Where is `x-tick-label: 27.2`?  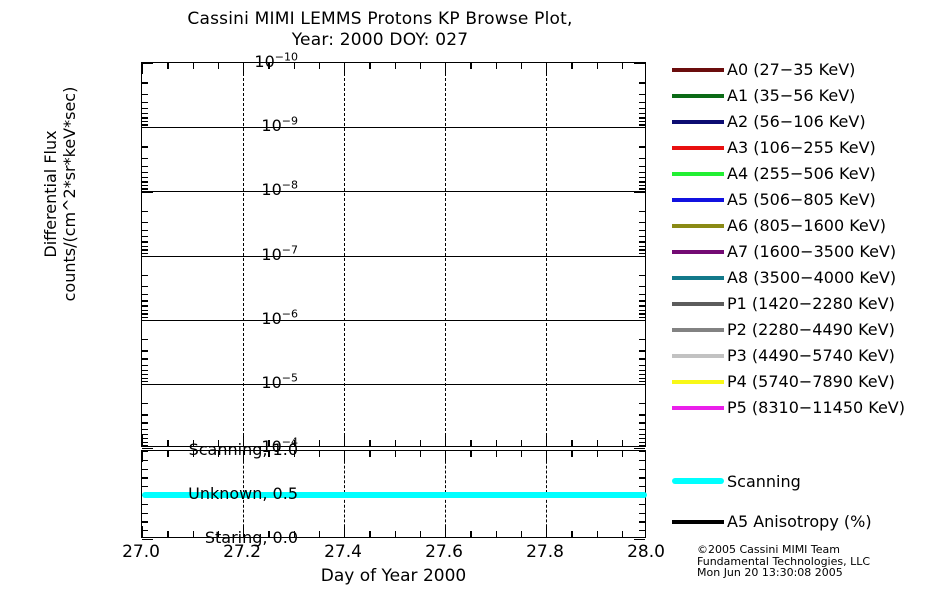 x-tick-label: 27.2 is located at coordinates (242, 552).